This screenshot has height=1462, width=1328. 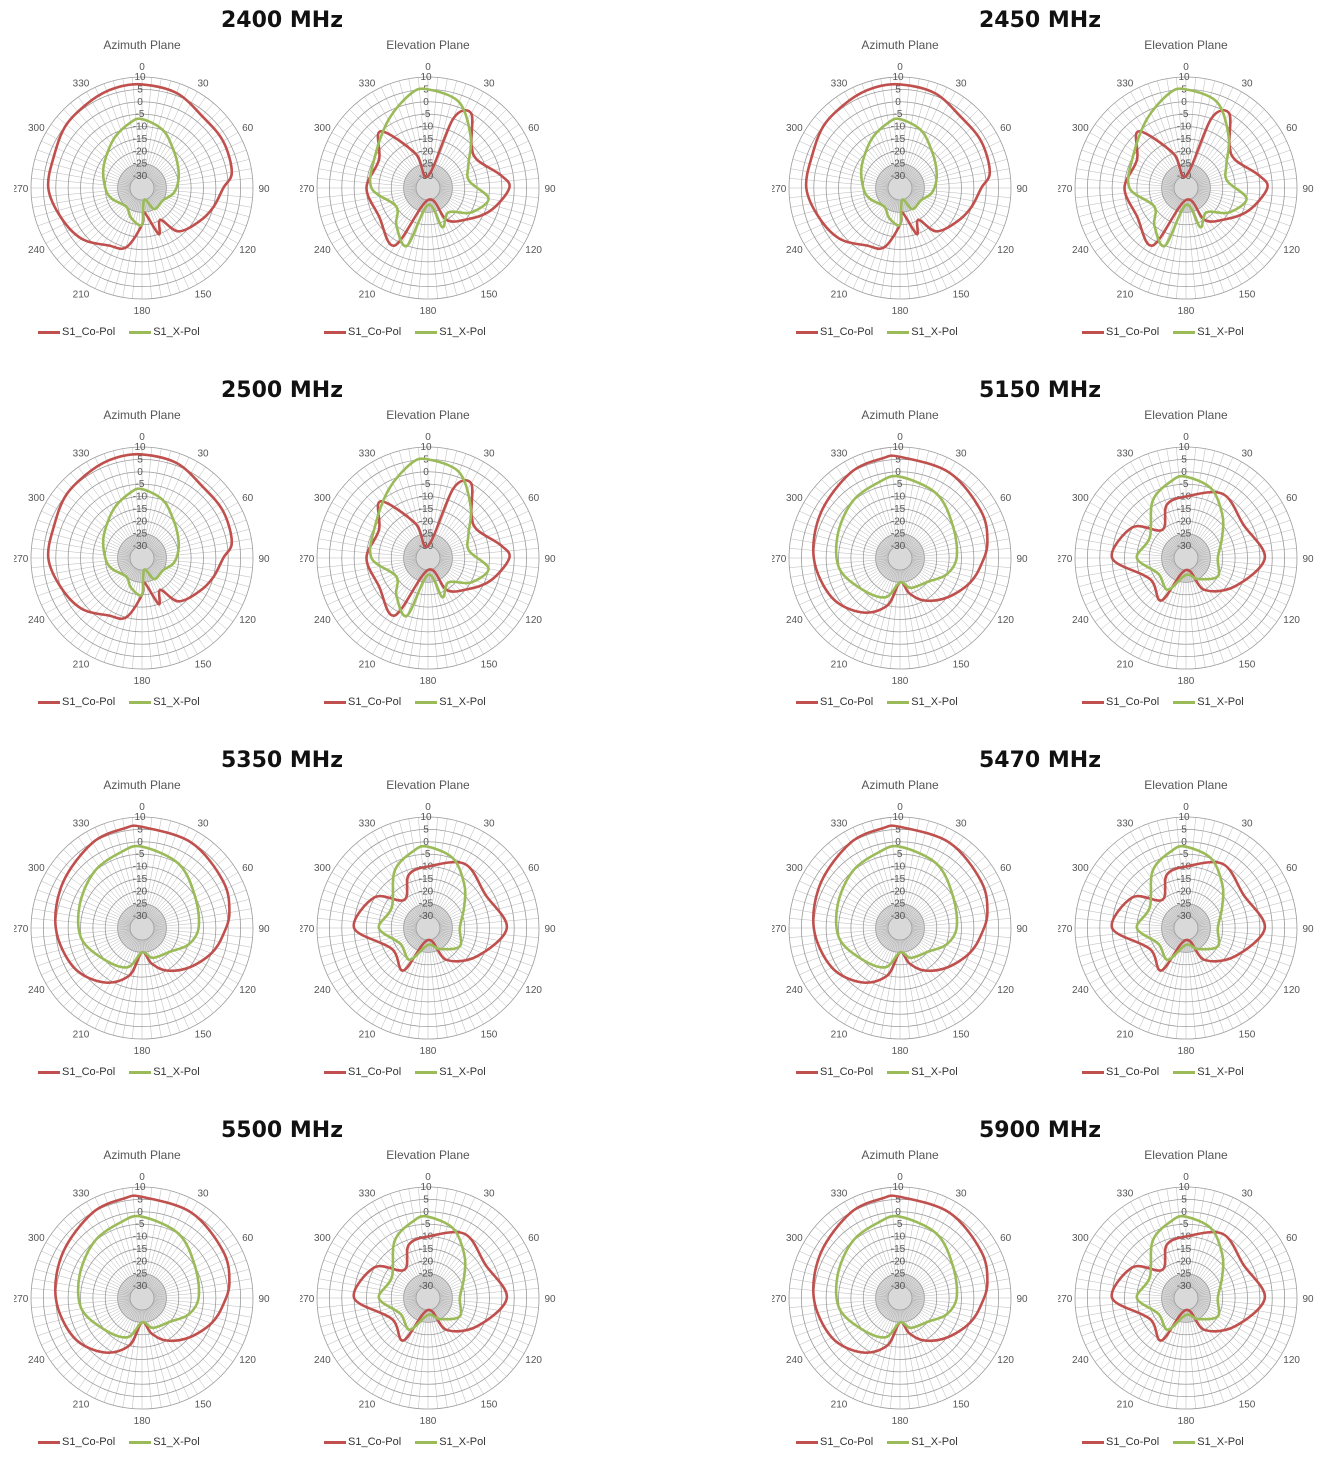 I want to click on angle-tick-label: 0, so click(x=142, y=67).